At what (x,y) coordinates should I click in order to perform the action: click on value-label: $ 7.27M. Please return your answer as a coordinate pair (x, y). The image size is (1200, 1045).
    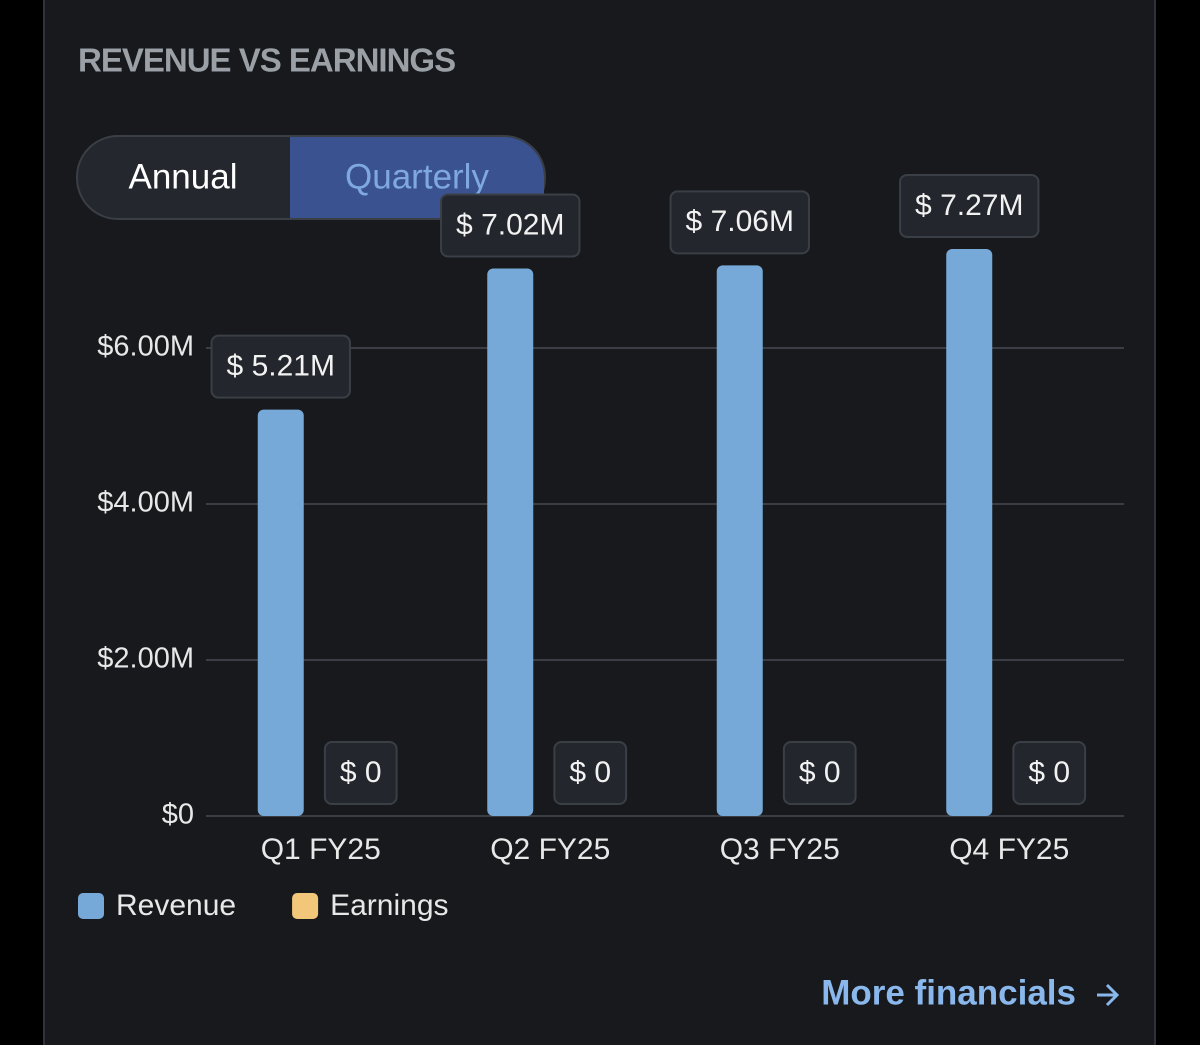
    Looking at the image, I should click on (969, 205).